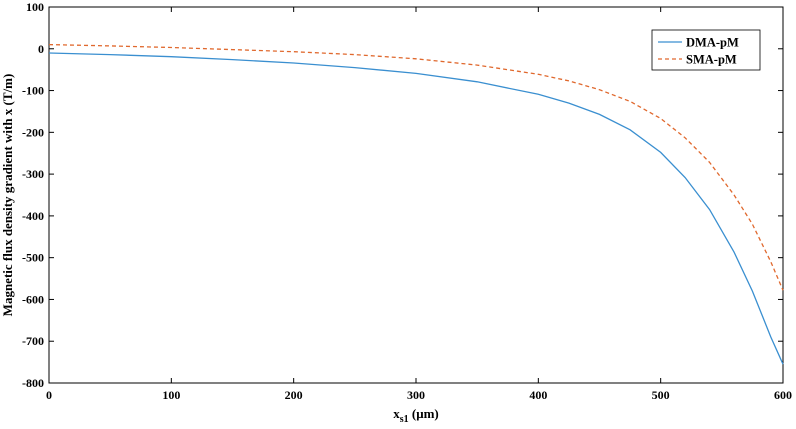 The height and width of the screenshot is (429, 796). Describe the element at coordinates (171, 395) in the screenshot. I see `x-tick-label: 100` at that location.